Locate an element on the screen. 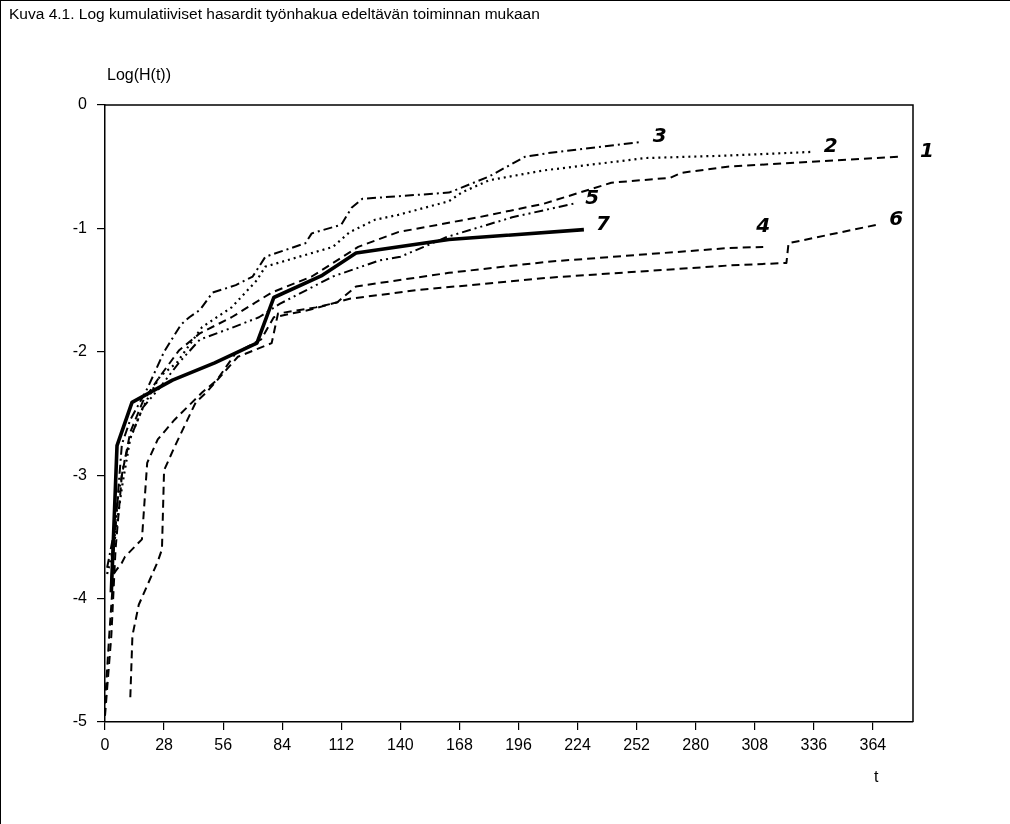 Image resolution: width=1010 pixels, height=824 pixels. series-label: 6 is located at coordinates (896, 217).